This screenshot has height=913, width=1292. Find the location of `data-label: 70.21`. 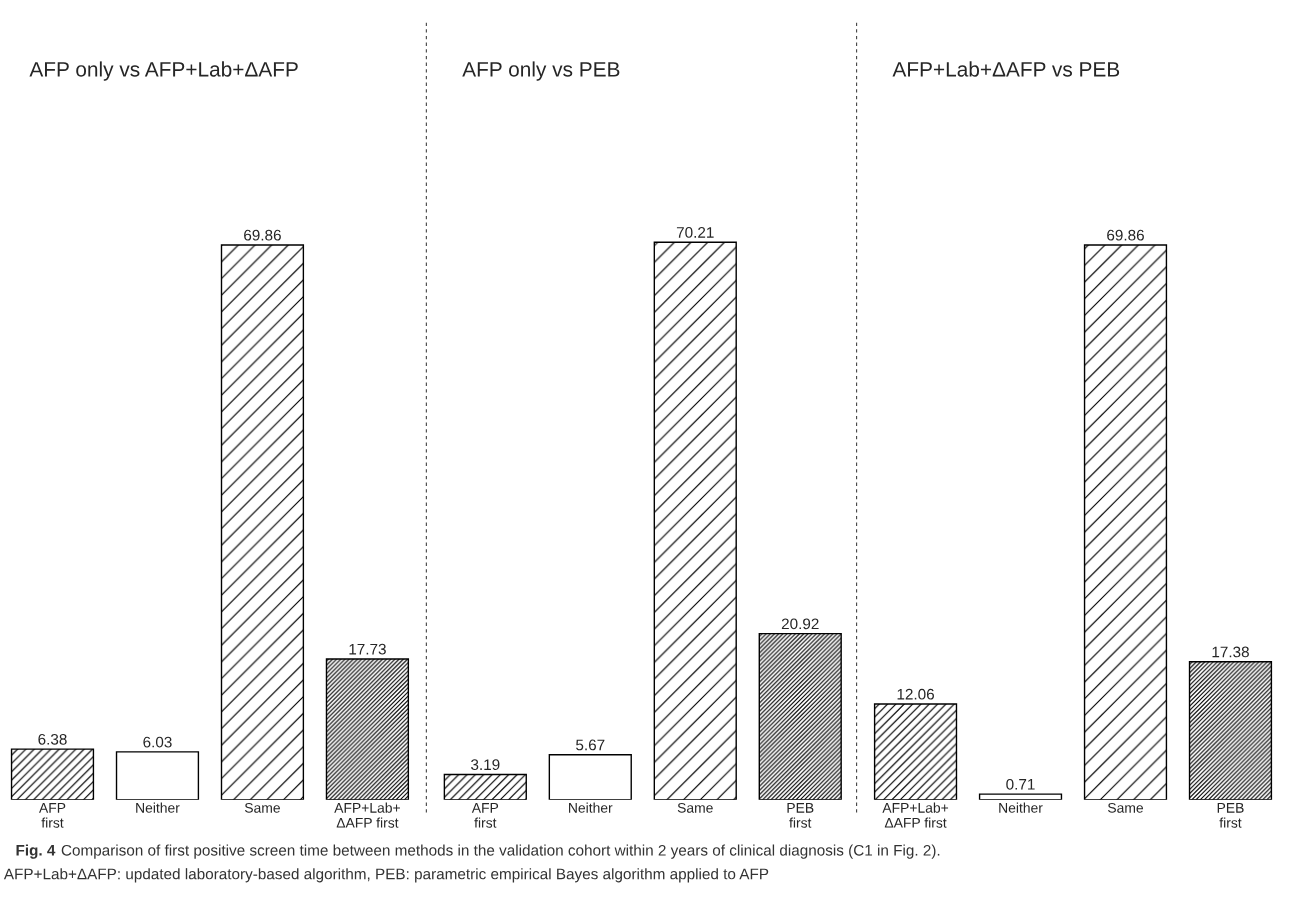

data-label: 70.21 is located at coordinates (695, 232).